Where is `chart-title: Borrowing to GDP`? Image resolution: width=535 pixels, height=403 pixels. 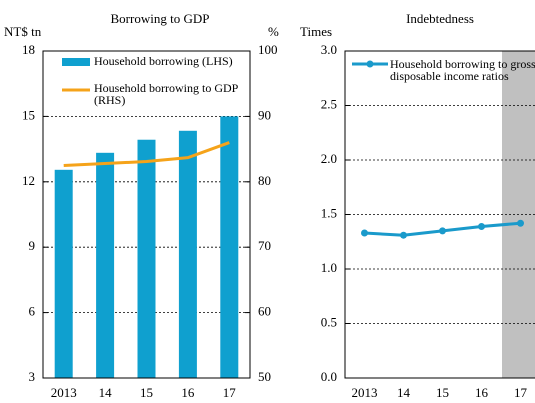
chart-title: Borrowing to GDP is located at coordinates (160, 18).